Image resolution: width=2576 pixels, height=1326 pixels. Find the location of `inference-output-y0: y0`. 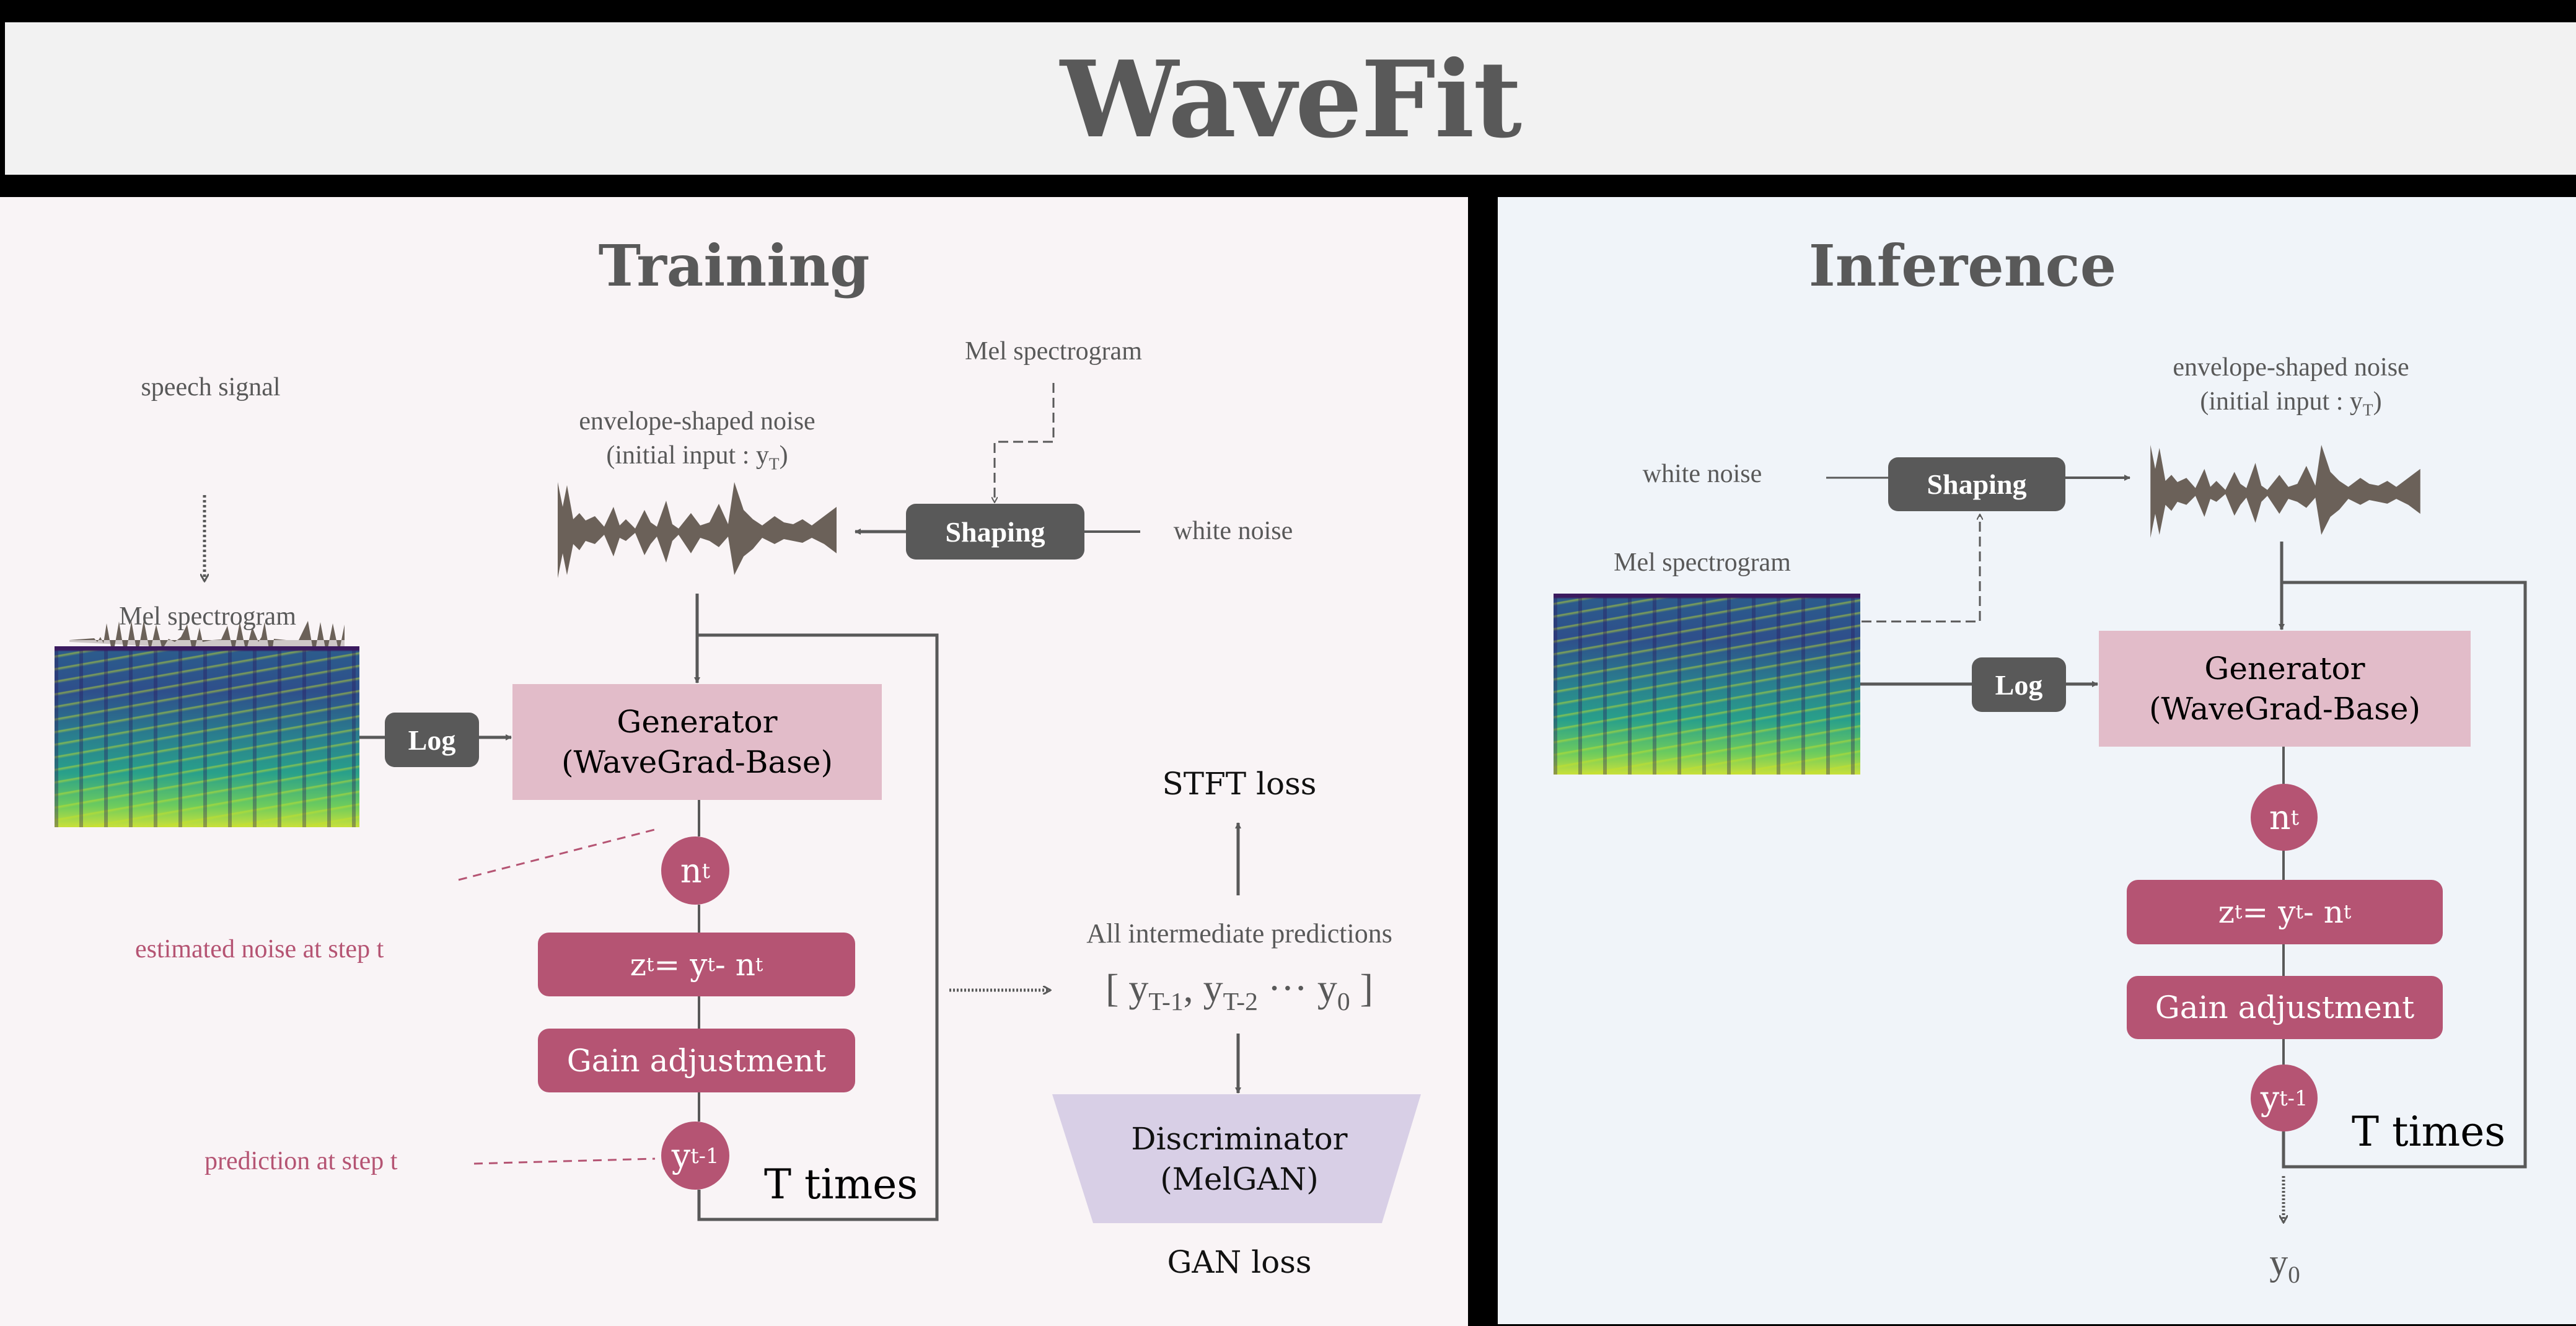

inference-output-y0: y0 is located at coordinates (2285, 1264).